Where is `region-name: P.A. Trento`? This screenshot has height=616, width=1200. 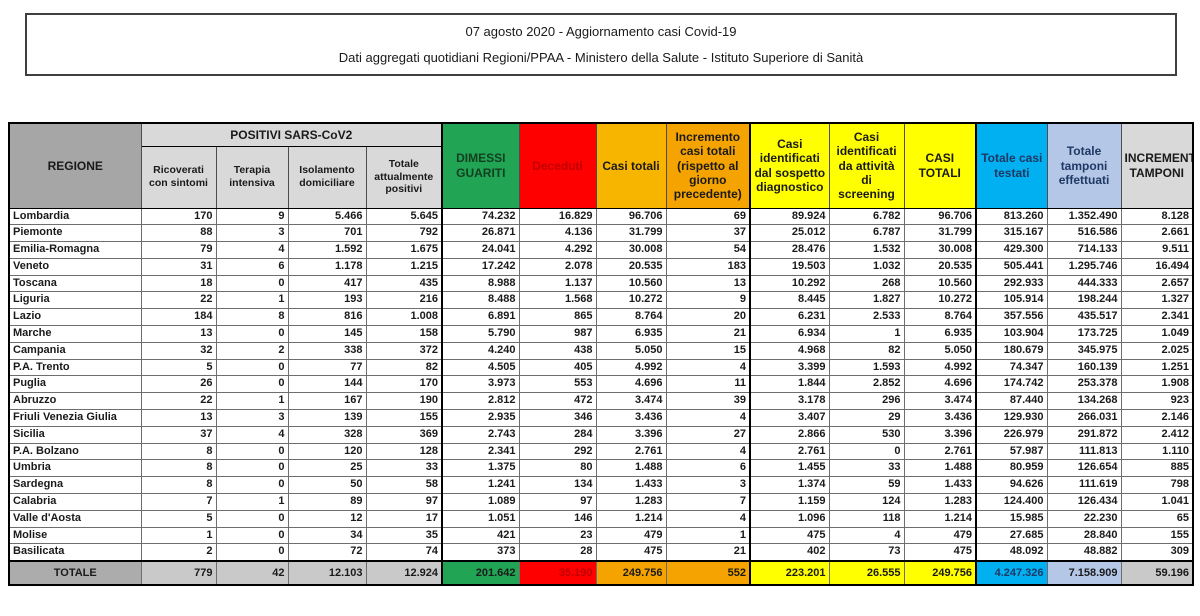
region-name: P.A. Trento is located at coordinates (75, 367).